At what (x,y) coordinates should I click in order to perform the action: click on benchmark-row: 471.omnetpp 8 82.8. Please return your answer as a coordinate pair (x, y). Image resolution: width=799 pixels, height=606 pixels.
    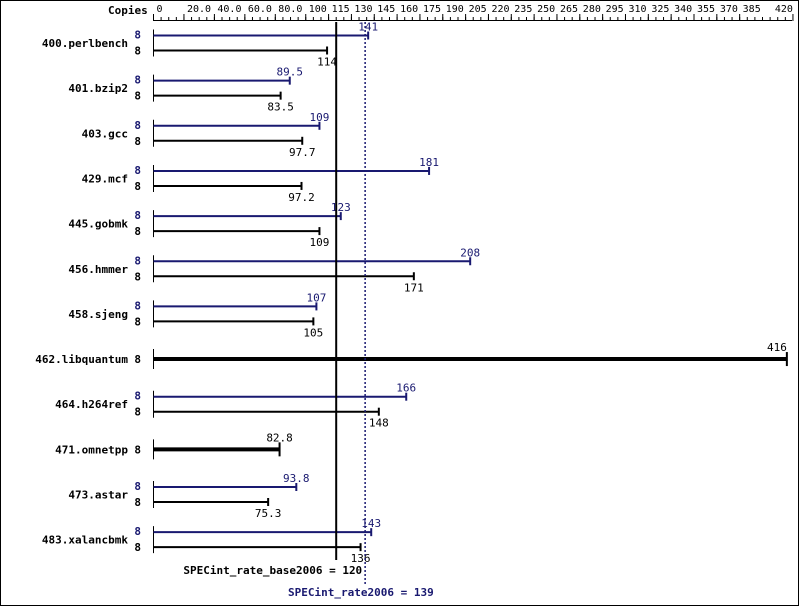
    Looking at the image, I should click on (174, 445).